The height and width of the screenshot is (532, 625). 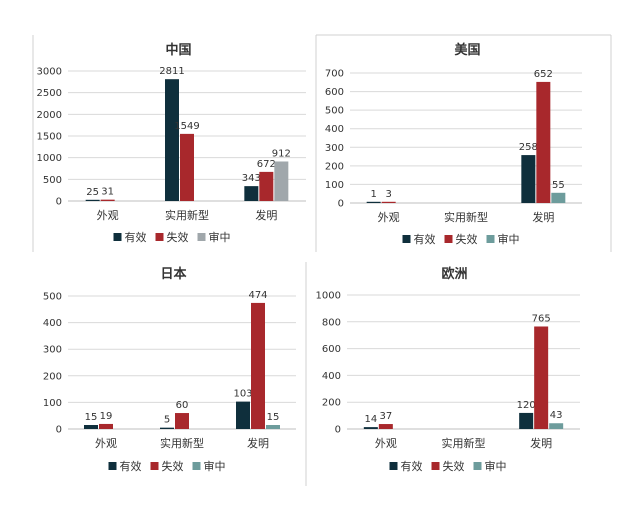 I want to click on data-label: 1549, so click(x=186, y=126).